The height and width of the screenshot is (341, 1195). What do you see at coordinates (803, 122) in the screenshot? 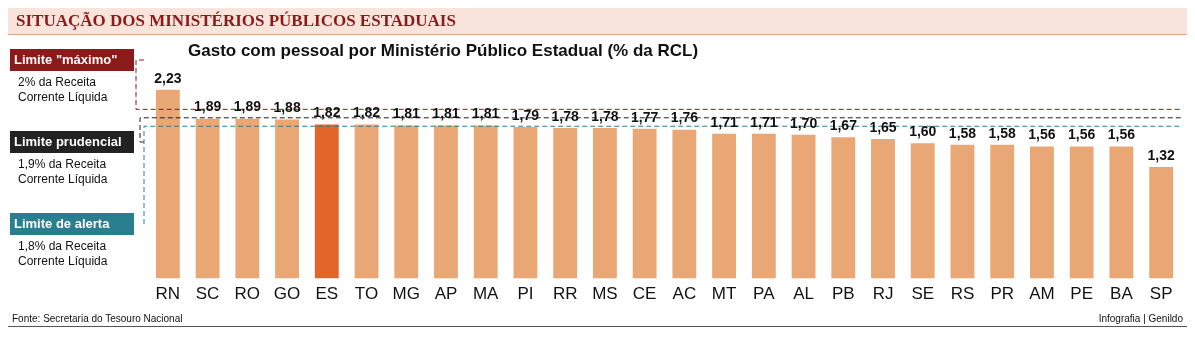
I see `data-label: 1,70` at bounding box center [803, 122].